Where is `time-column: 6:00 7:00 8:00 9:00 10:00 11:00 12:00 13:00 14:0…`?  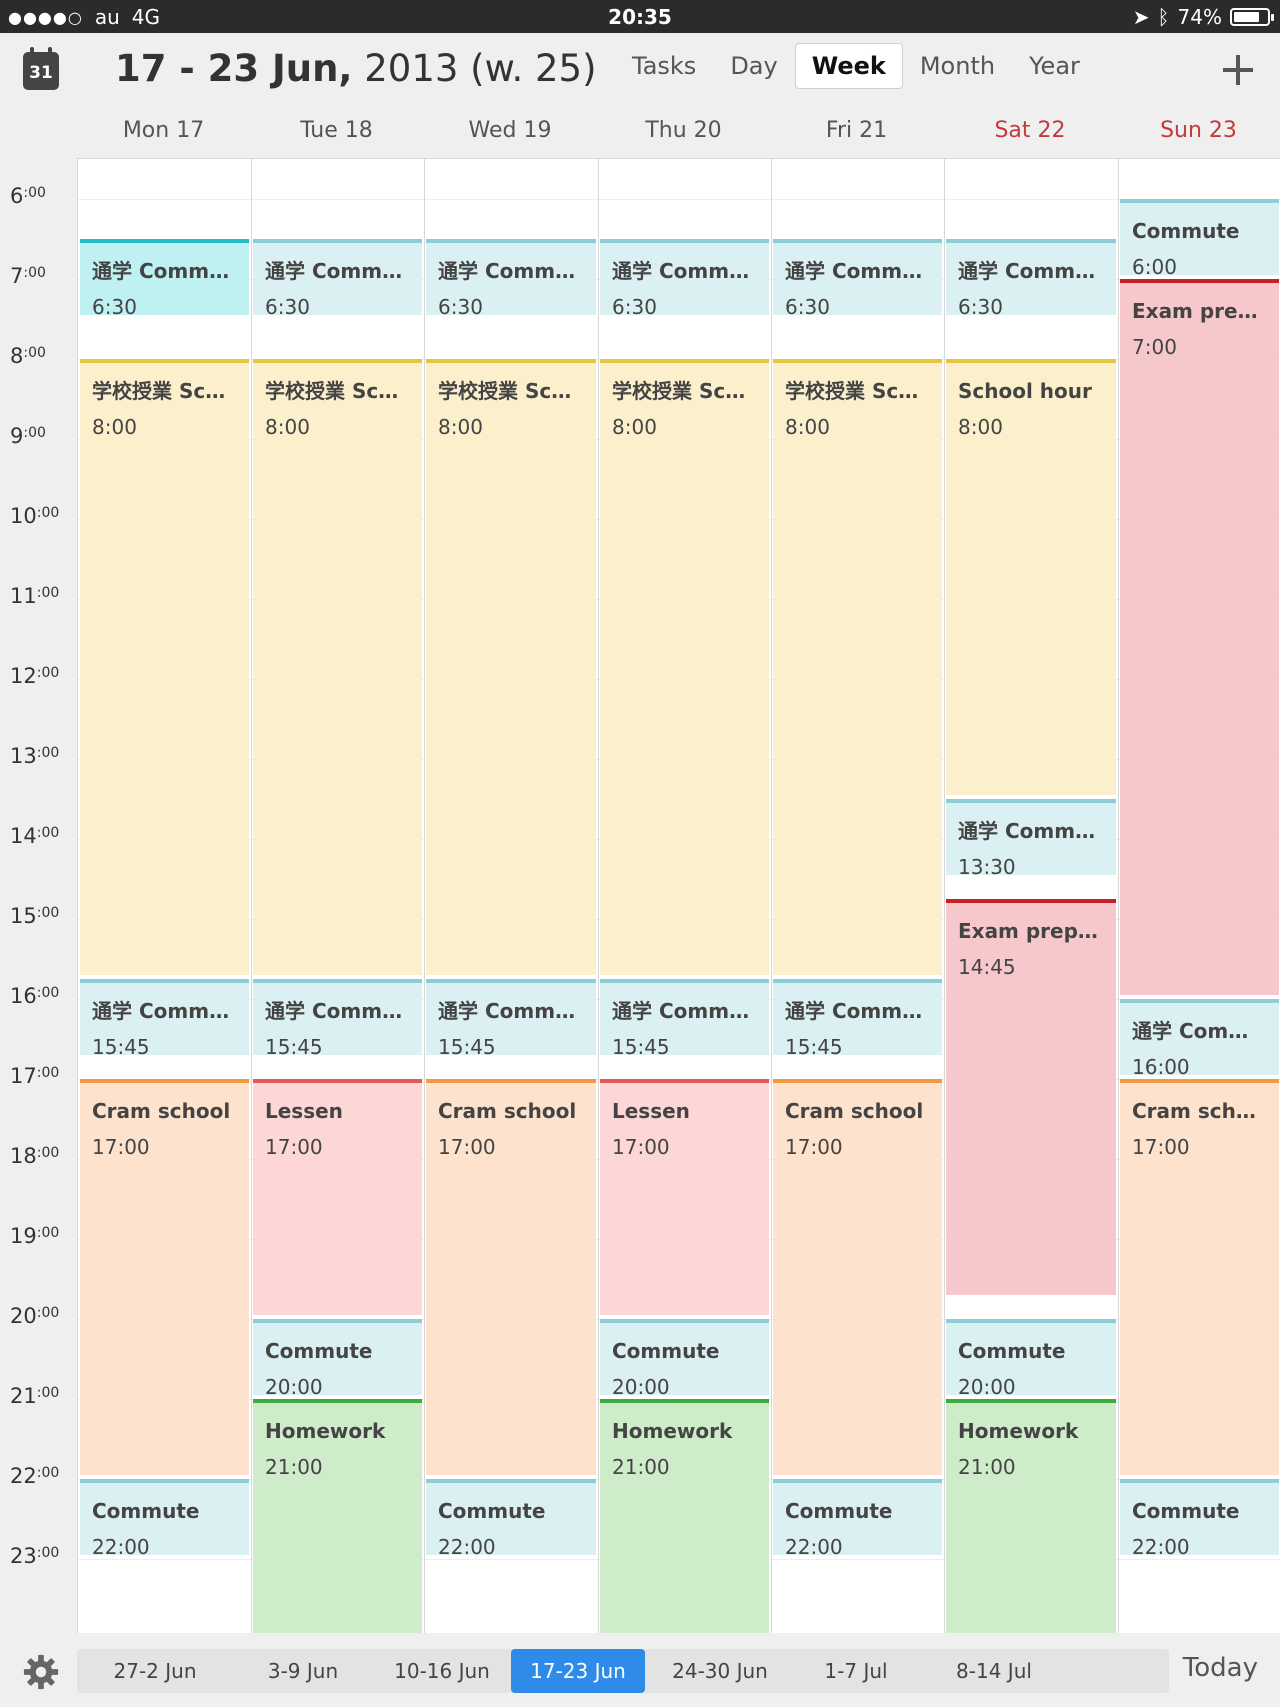
time-column: 6:00 7:00 8:00 9:00 10:00 11:00 12:00 13:00 14:0… is located at coordinates (38, 895).